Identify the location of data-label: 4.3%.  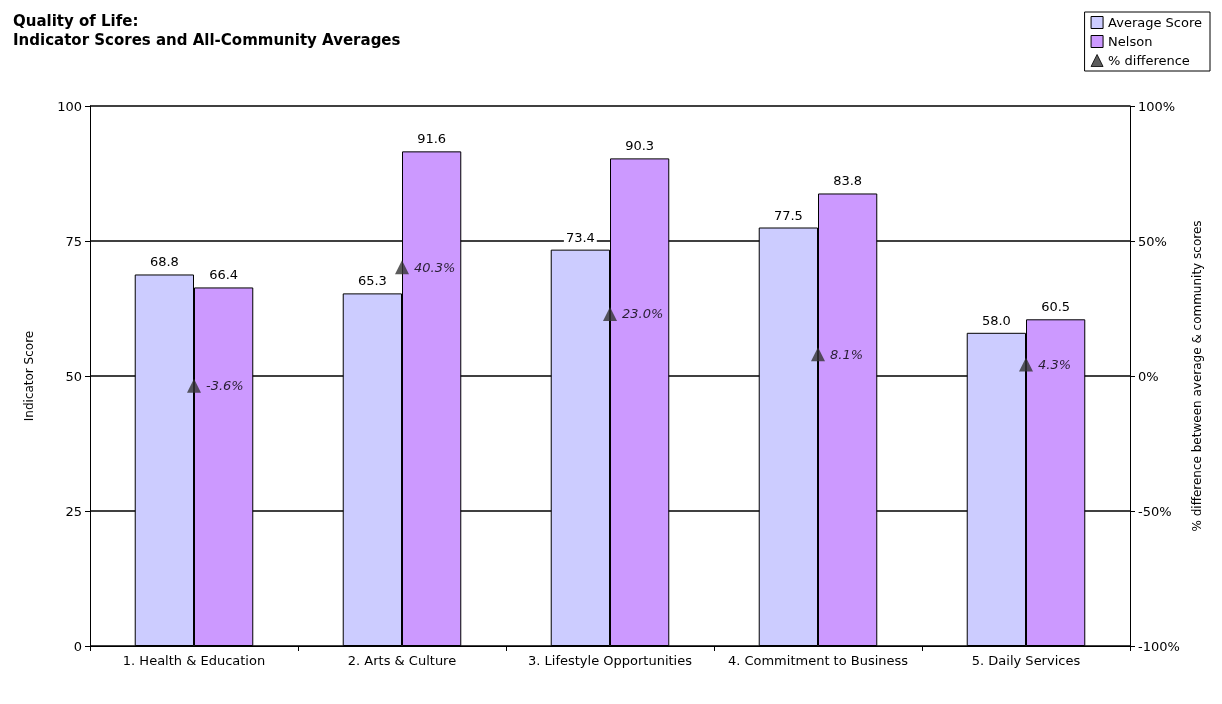
(1055, 364).